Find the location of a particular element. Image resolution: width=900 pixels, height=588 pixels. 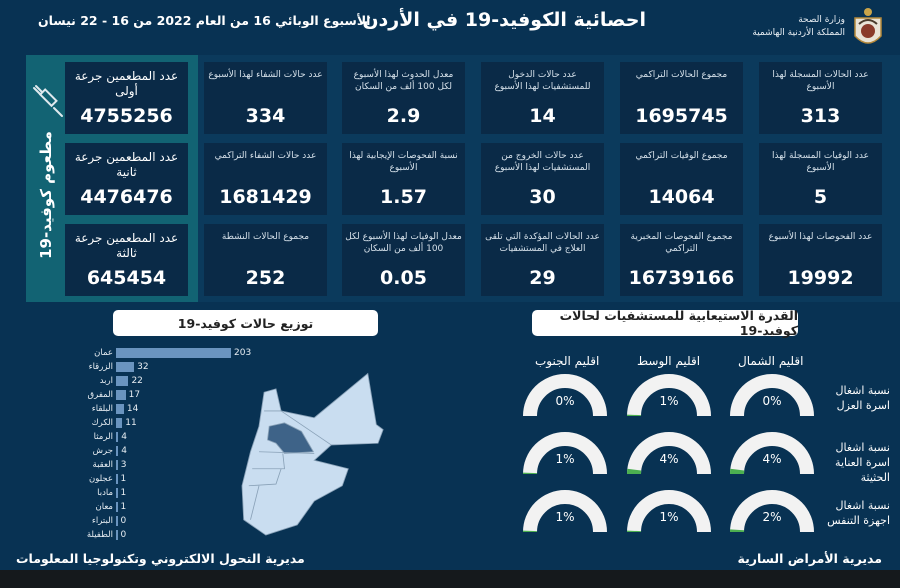

vaccine-card-dose2: عدد المطعمين جرعة ثانية 4476476 is located at coordinates (126, 179).